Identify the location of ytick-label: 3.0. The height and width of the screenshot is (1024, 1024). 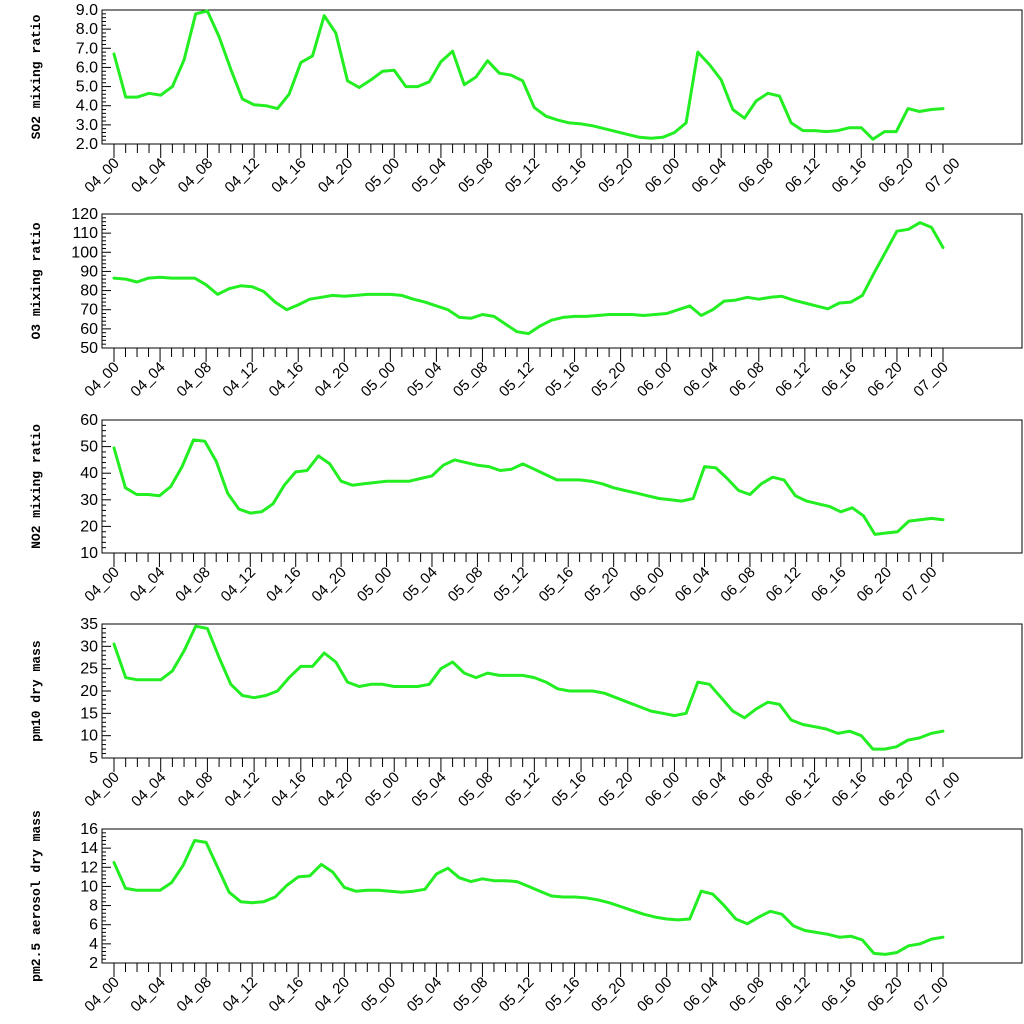
(87, 125).